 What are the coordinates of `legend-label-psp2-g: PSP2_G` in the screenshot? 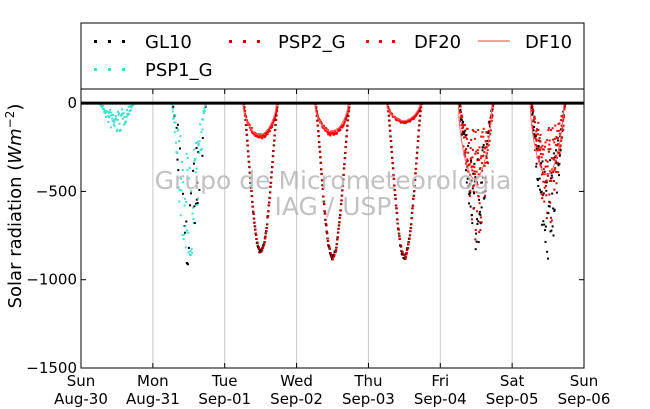 It's located at (312, 42).